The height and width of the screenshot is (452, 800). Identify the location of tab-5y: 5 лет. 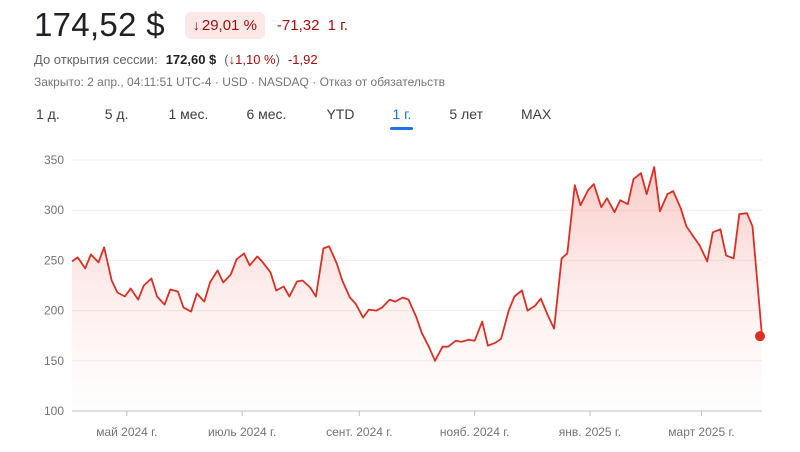
(466, 114).